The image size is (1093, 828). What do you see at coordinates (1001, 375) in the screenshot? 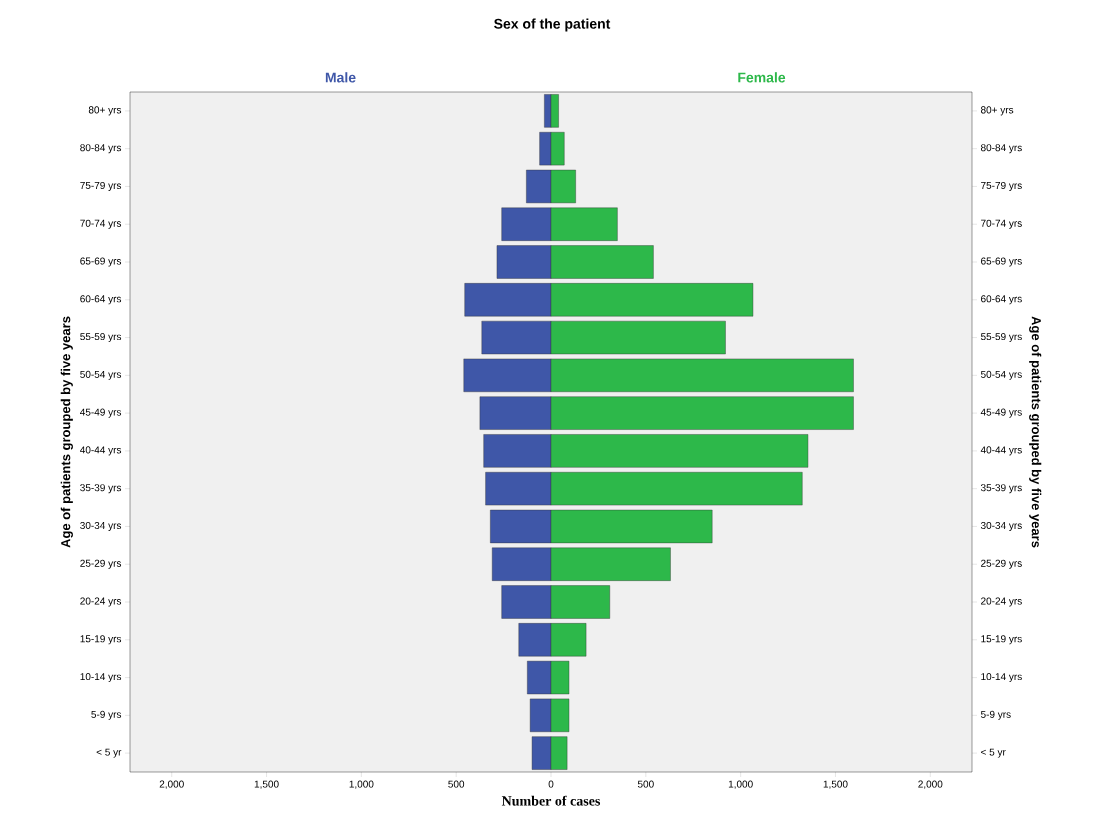
I see `category-label: 50-54 yrs` at bounding box center [1001, 375].